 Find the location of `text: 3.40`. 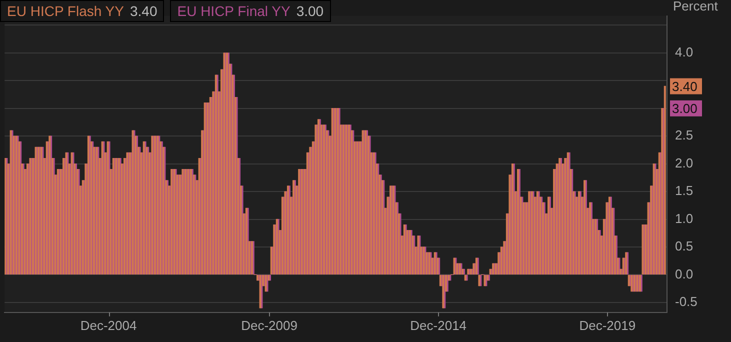

text: 3.40 is located at coordinates (685, 86).